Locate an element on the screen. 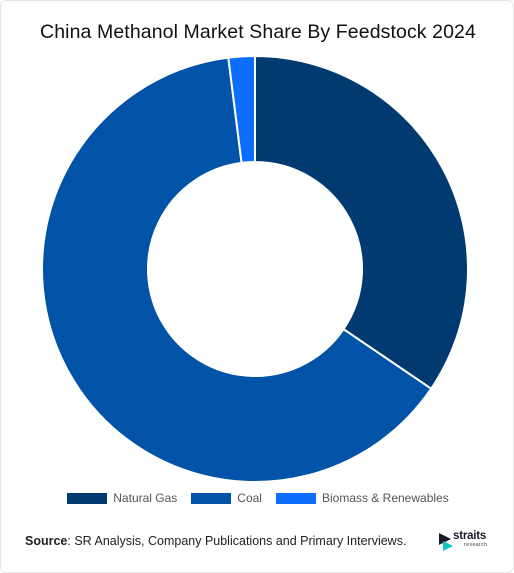 This screenshot has width=514, height=573. legend-item-coal: Coal is located at coordinates (226, 498).